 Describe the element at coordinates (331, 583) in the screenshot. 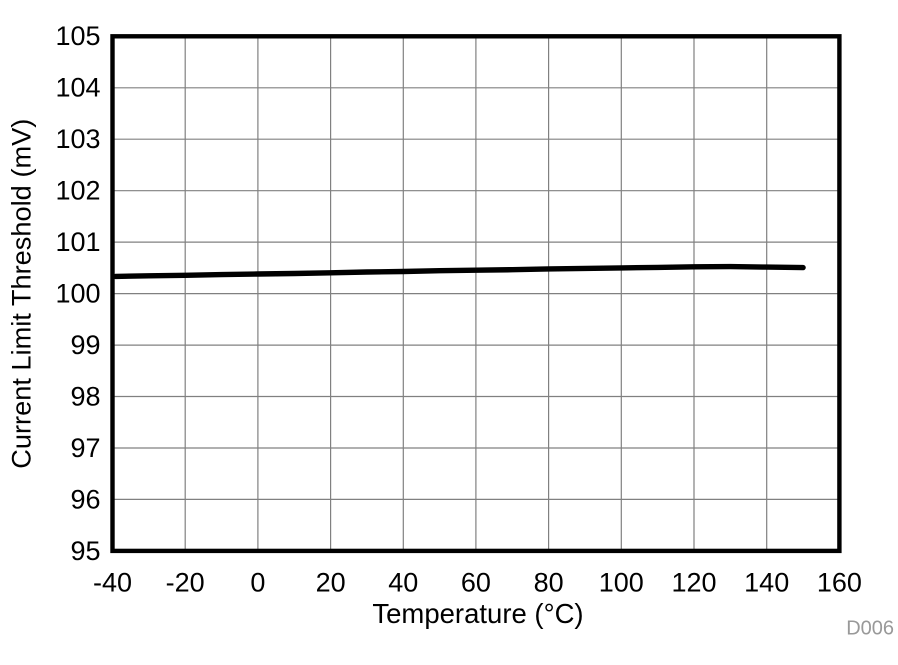

I see `svg-text: 20` at that location.